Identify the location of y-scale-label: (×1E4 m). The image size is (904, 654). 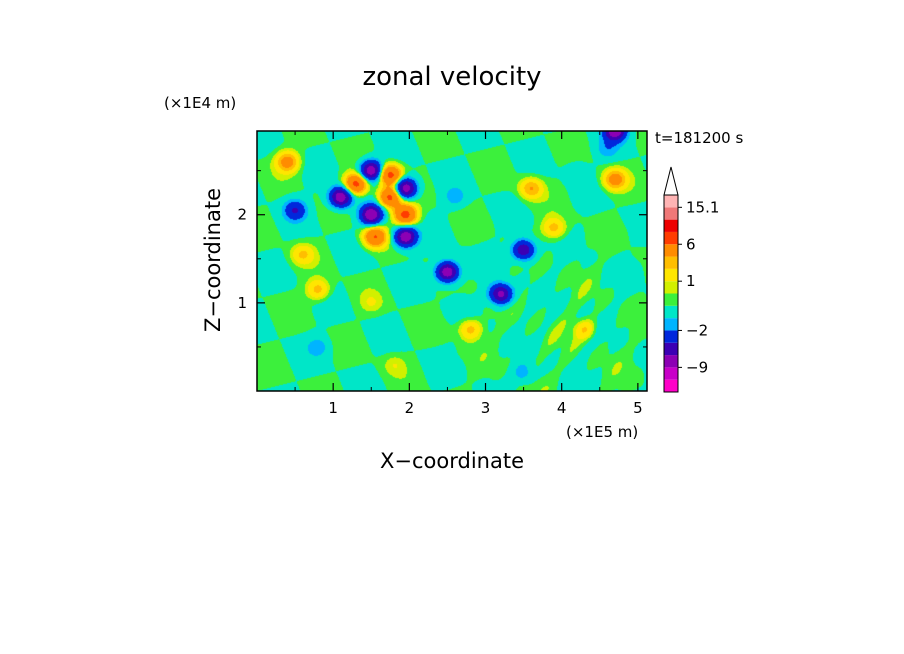
(200, 103).